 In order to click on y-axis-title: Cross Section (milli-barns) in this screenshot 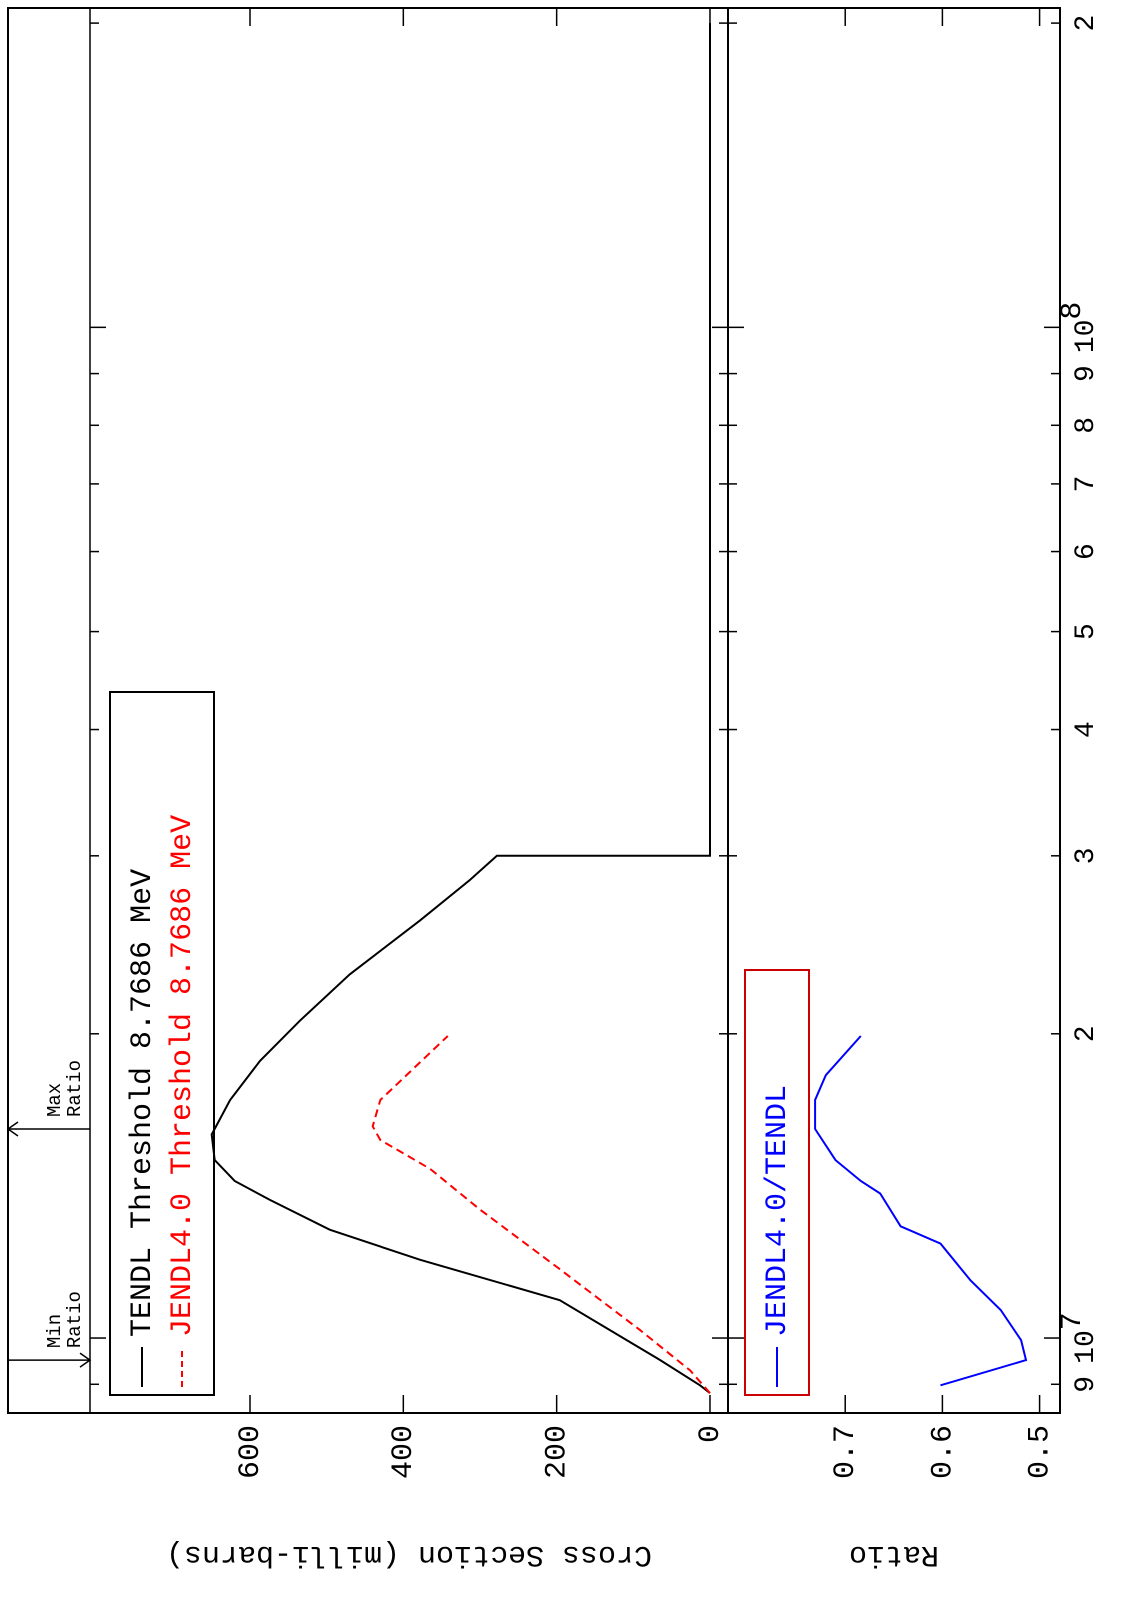, I will do `click(409, 1554)`.